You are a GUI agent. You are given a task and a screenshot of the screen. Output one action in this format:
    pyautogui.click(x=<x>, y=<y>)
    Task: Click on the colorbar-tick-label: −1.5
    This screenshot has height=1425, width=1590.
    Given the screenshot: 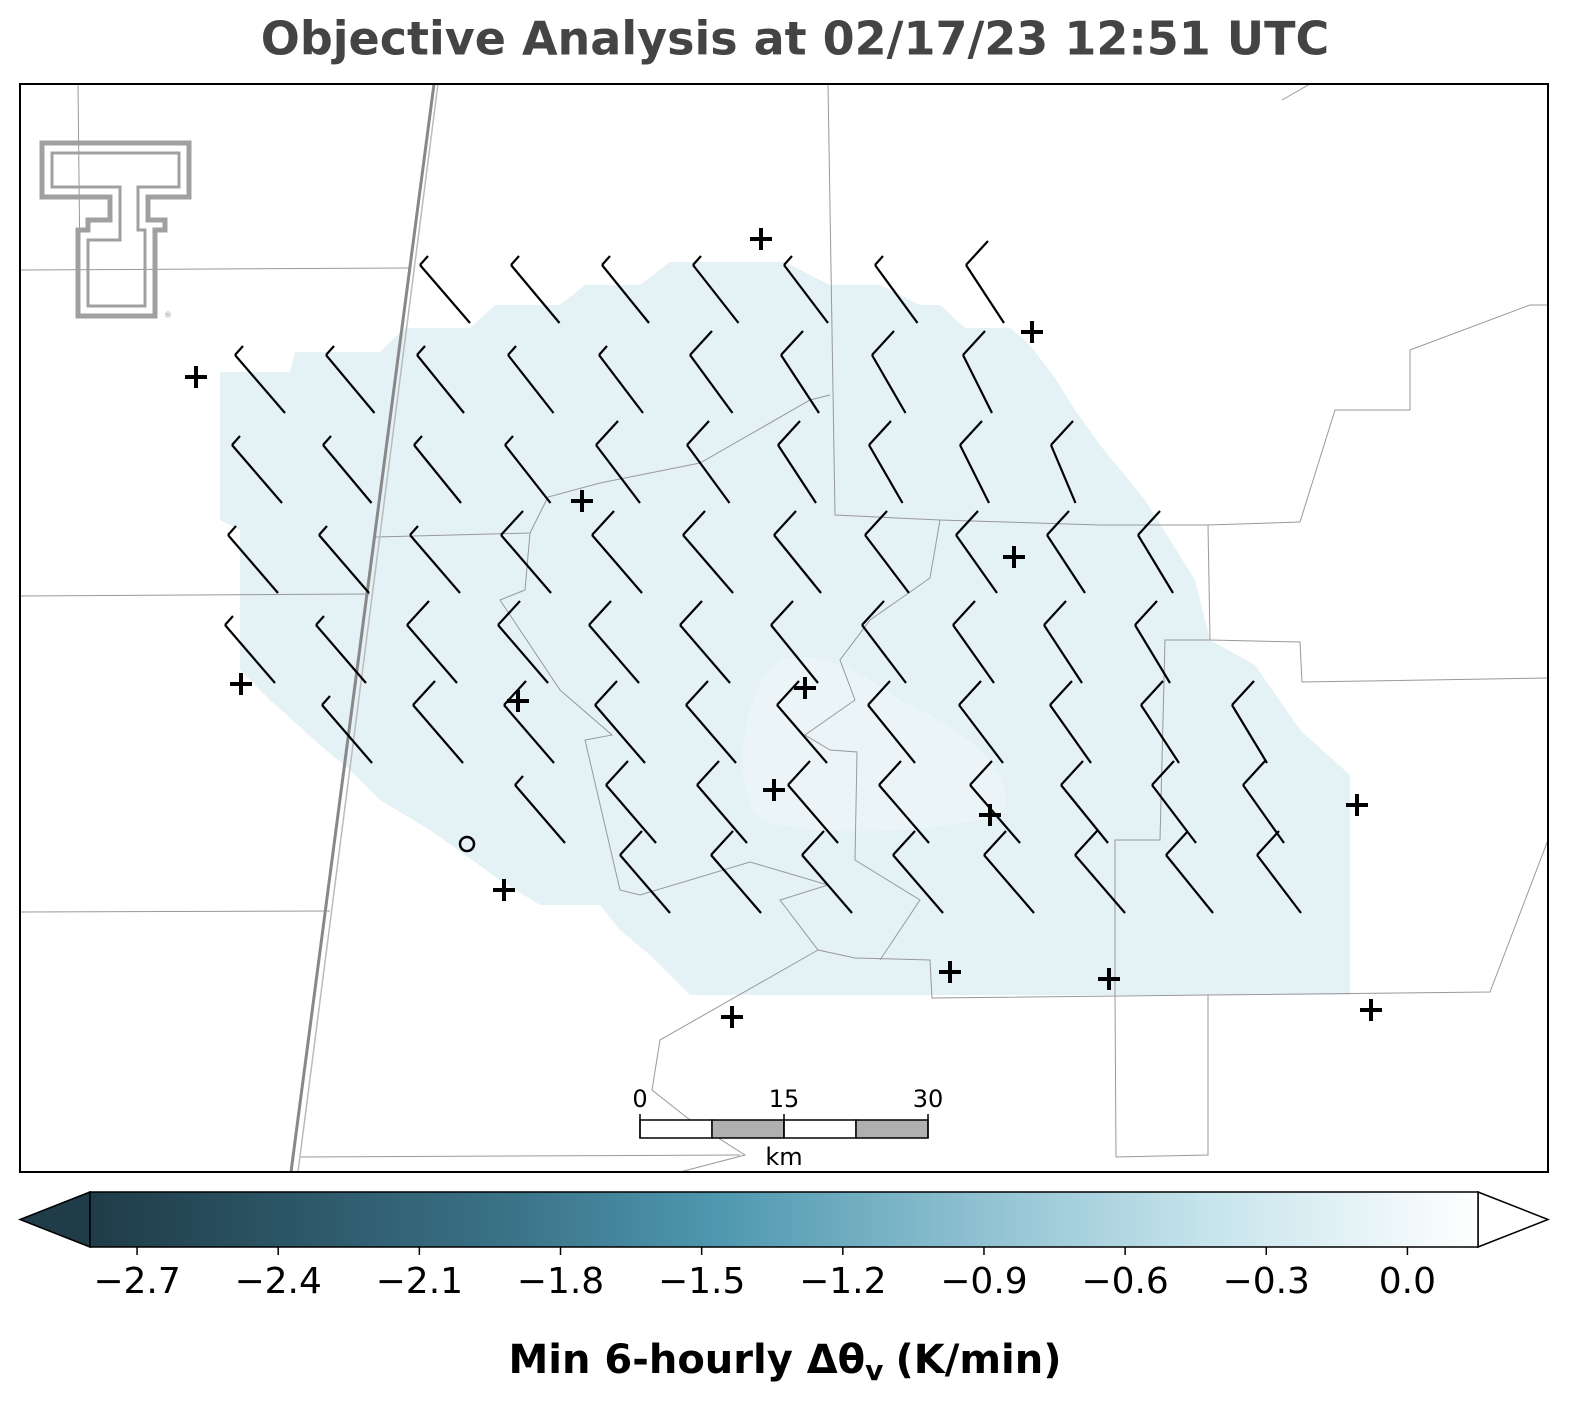 What is the action you would take?
    pyautogui.click(x=701, y=1281)
    